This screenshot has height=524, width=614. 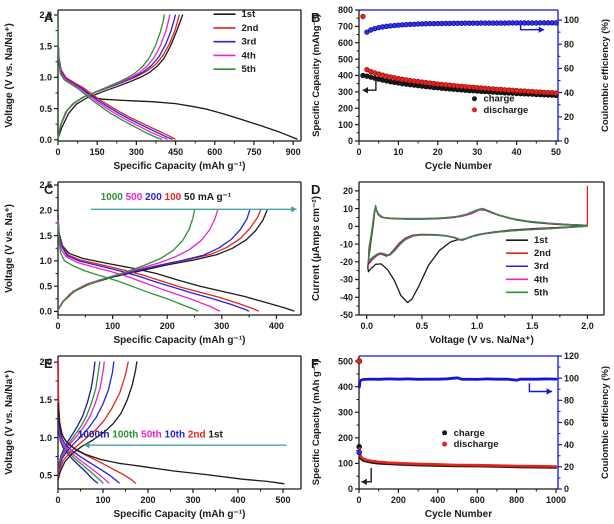 What do you see at coordinates (315, 363) in the screenshot?
I see `panel-label-F: F` at bounding box center [315, 363].